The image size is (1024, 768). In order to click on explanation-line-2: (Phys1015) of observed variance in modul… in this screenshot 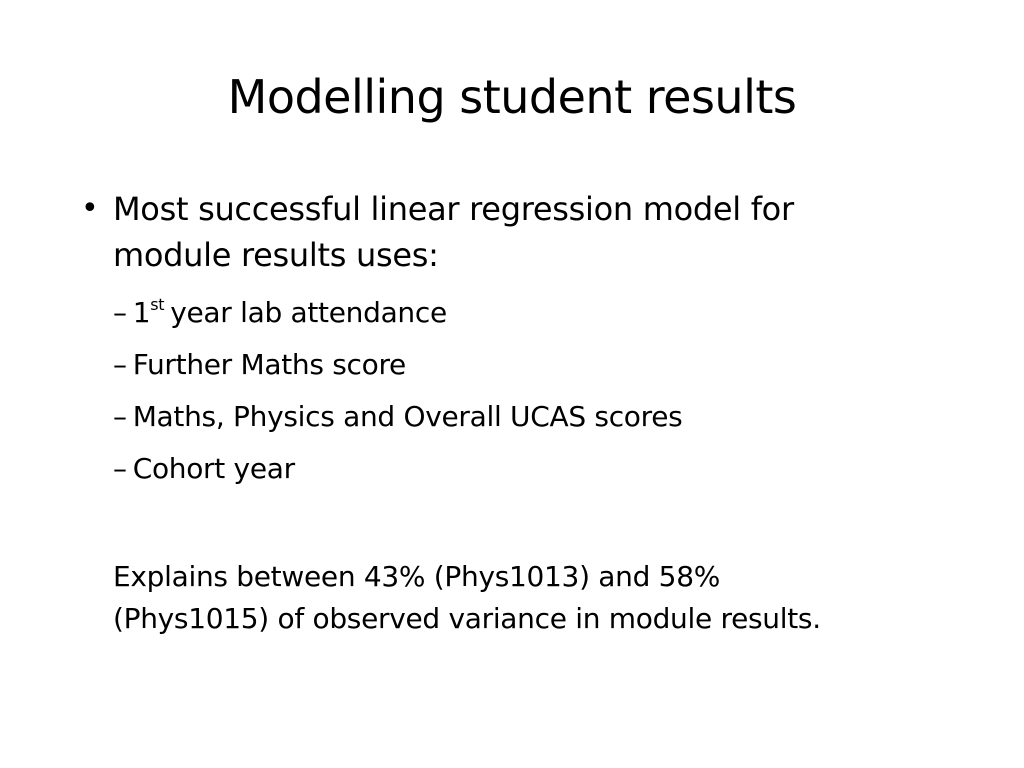, I will do `click(467, 618)`.